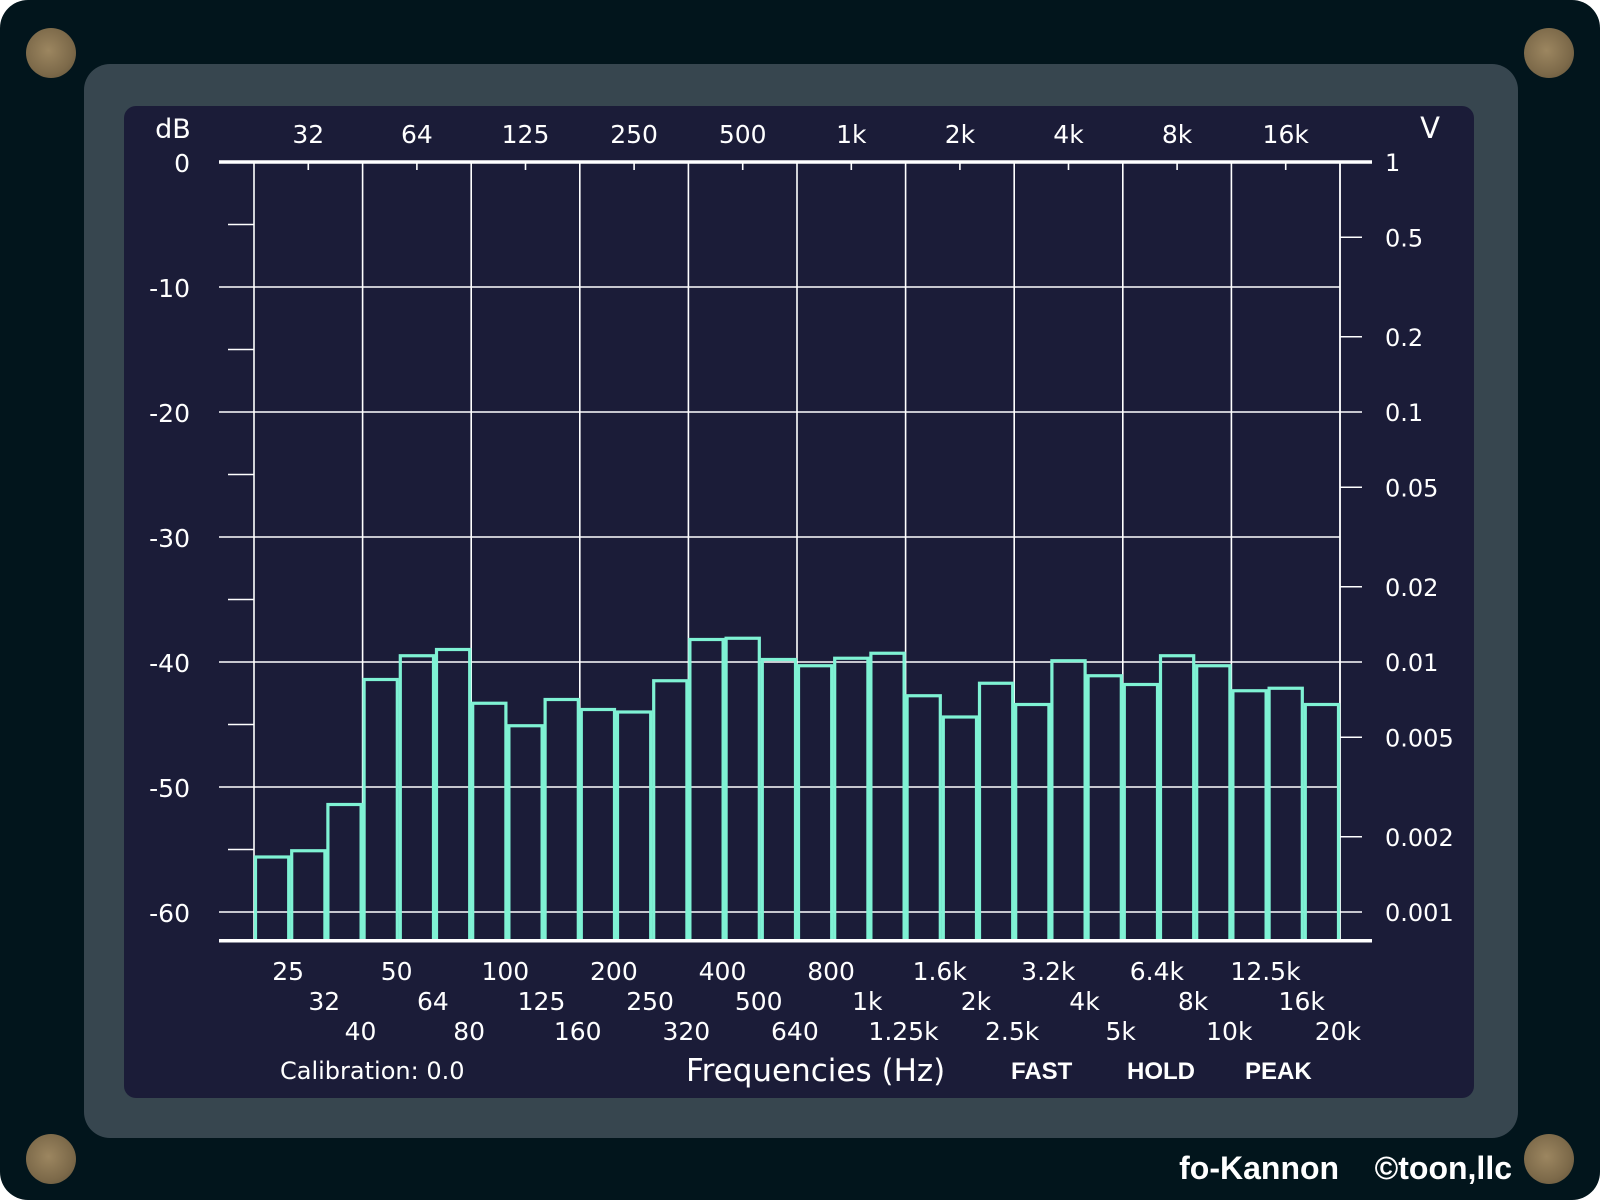  Describe the element at coordinates (169, 413) in the screenshot. I see `left-axis-label: -20` at that location.